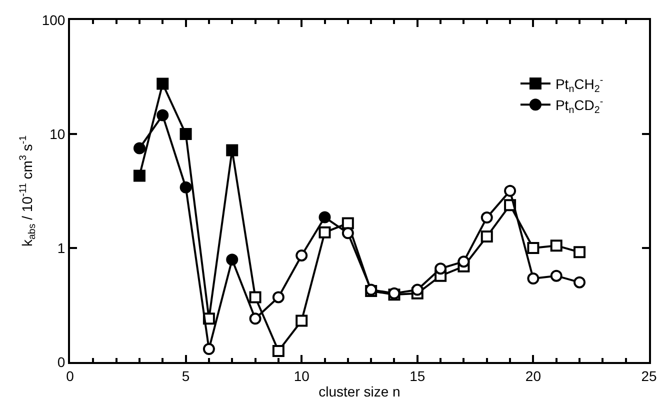 The height and width of the screenshot is (410, 669). Describe the element at coordinates (418, 376) in the screenshot. I see `x-tick-label: 15` at that location.